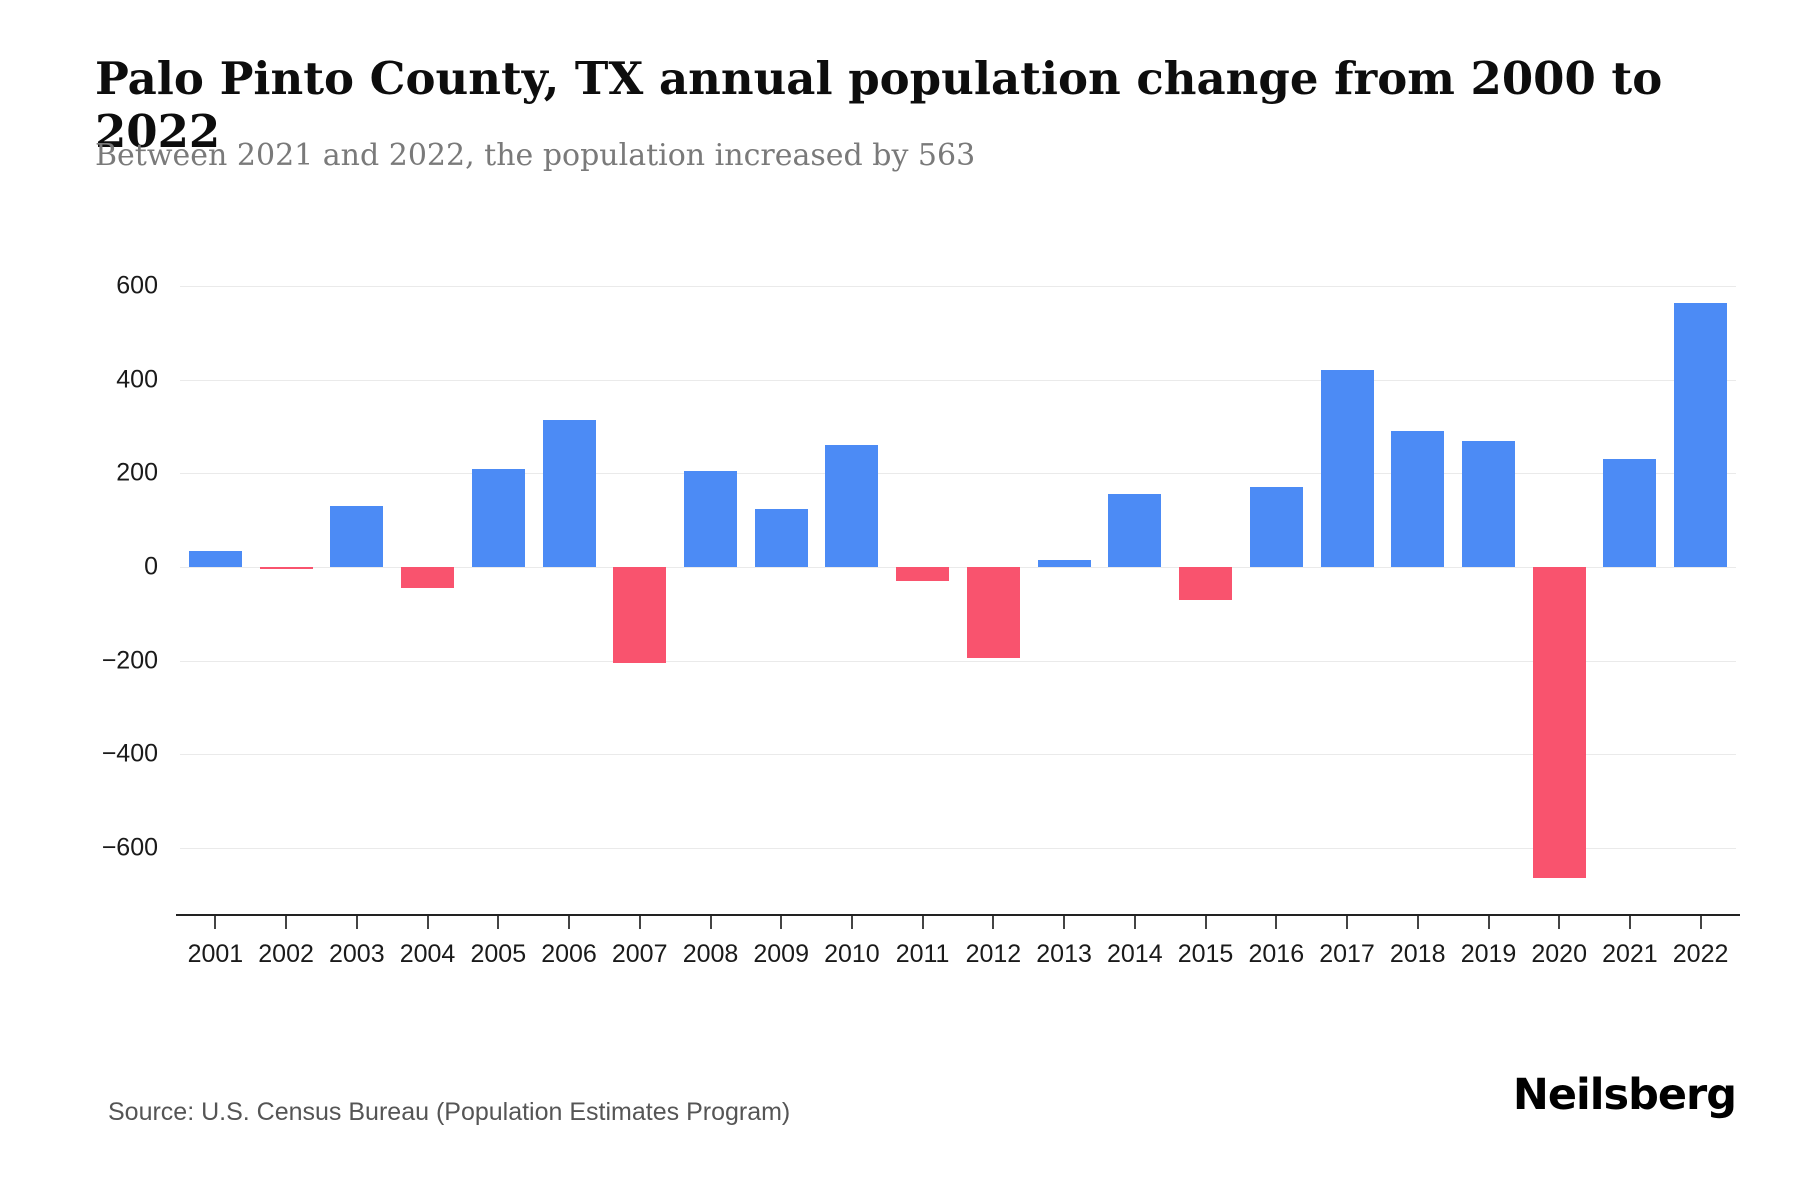  Describe the element at coordinates (922, 922) in the screenshot. I see `x-tick-2011` at that location.